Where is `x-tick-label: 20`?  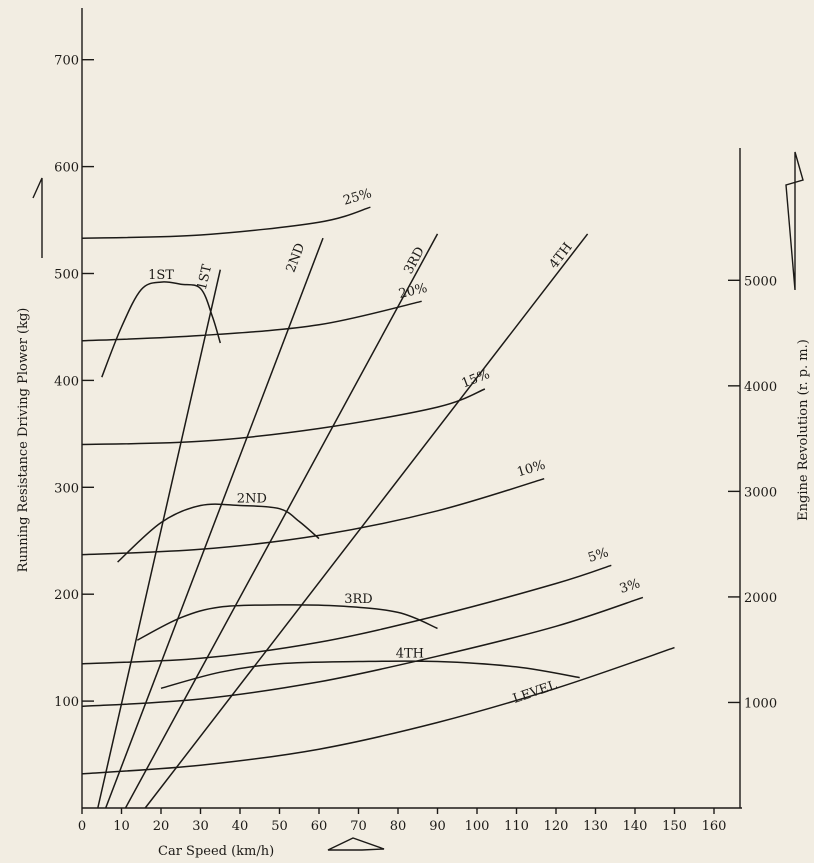
x-tick-label: 20 is located at coordinates (161, 826).